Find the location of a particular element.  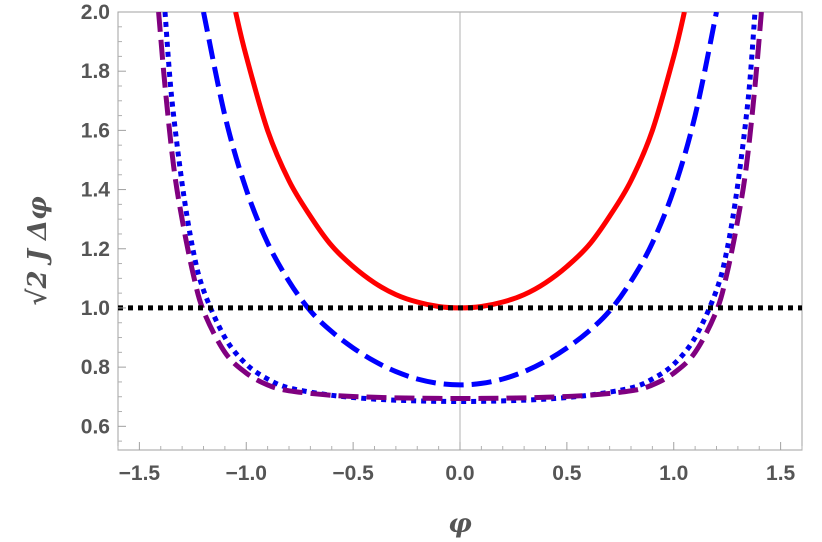

y-axis-ticks: 0.6 0.8 1.0 1.2 1.4 1.6 1.8 2.0 is located at coordinates (103, 221).